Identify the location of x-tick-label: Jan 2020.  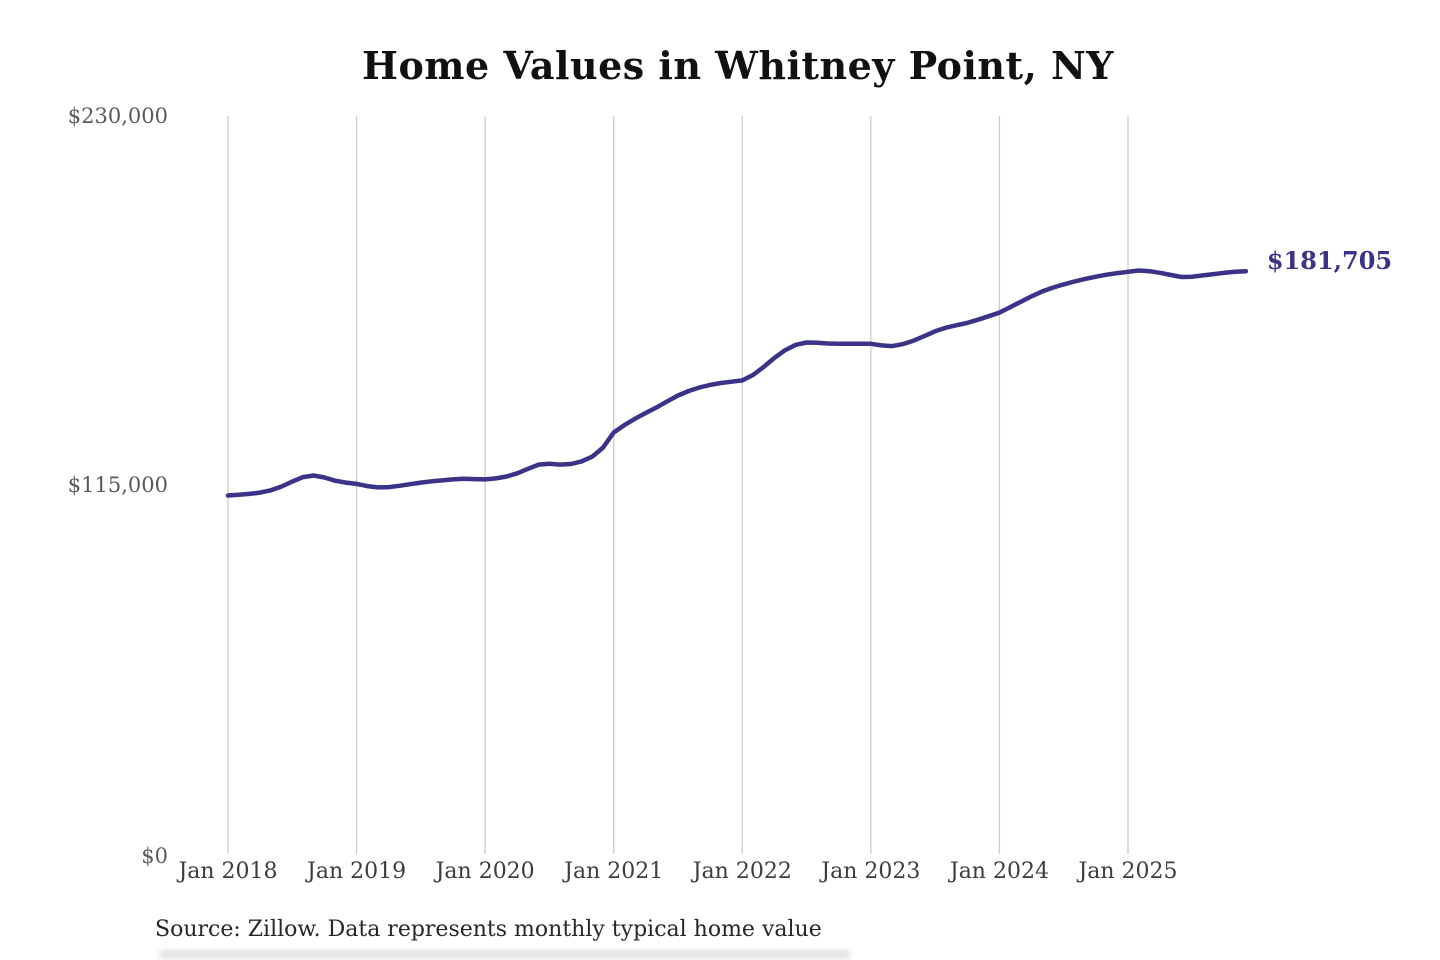
(485, 871).